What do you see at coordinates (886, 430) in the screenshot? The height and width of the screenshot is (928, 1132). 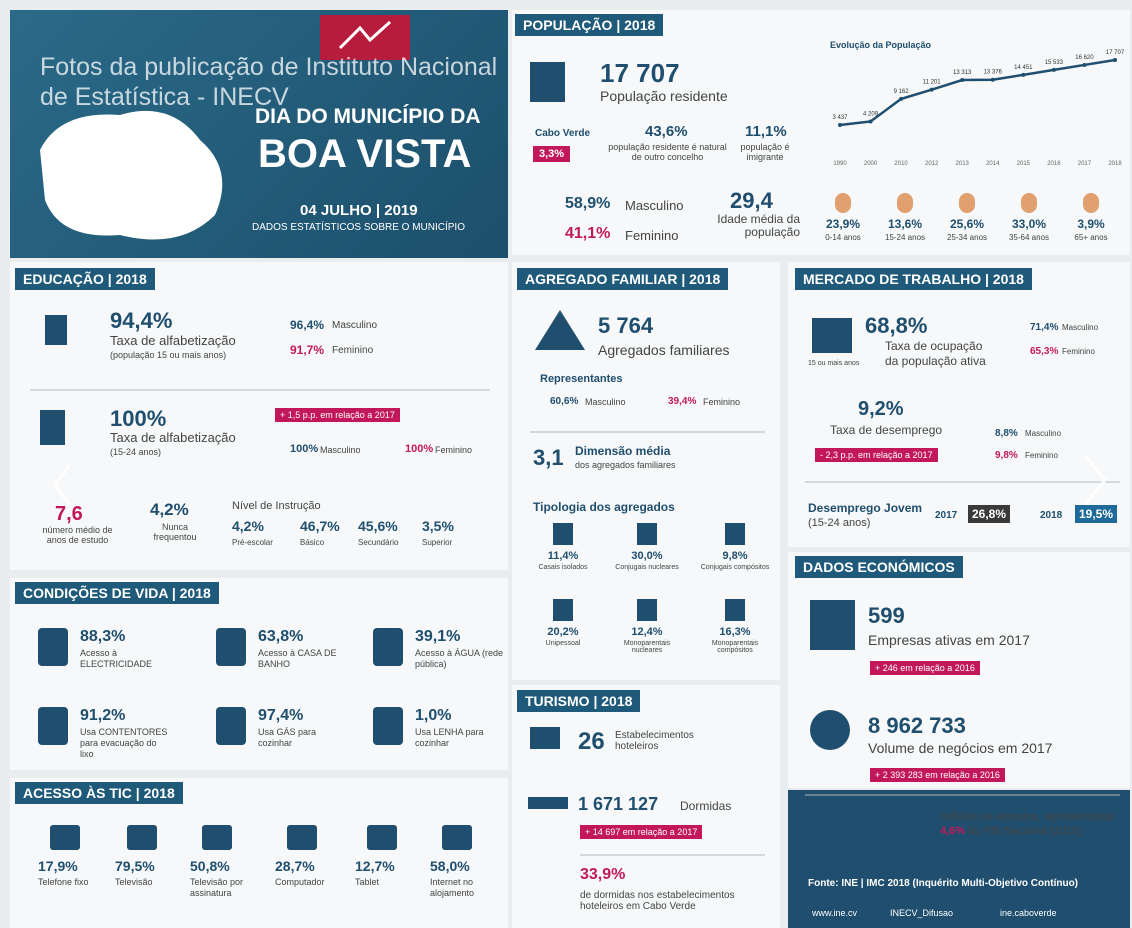 I see `text: Taxa de desemprego` at bounding box center [886, 430].